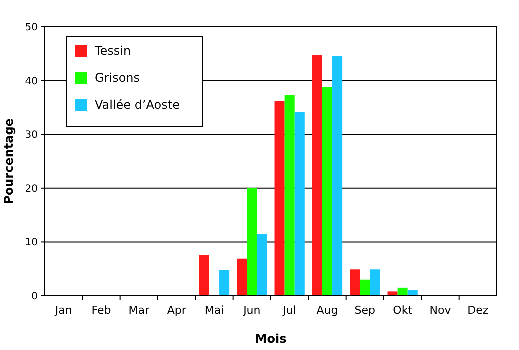 Image resolution: width=519 pixels, height=350 pixels. What do you see at coordinates (31, 243) in the screenshot?
I see `y-tick-label: 10` at bounding box center [31, 243].